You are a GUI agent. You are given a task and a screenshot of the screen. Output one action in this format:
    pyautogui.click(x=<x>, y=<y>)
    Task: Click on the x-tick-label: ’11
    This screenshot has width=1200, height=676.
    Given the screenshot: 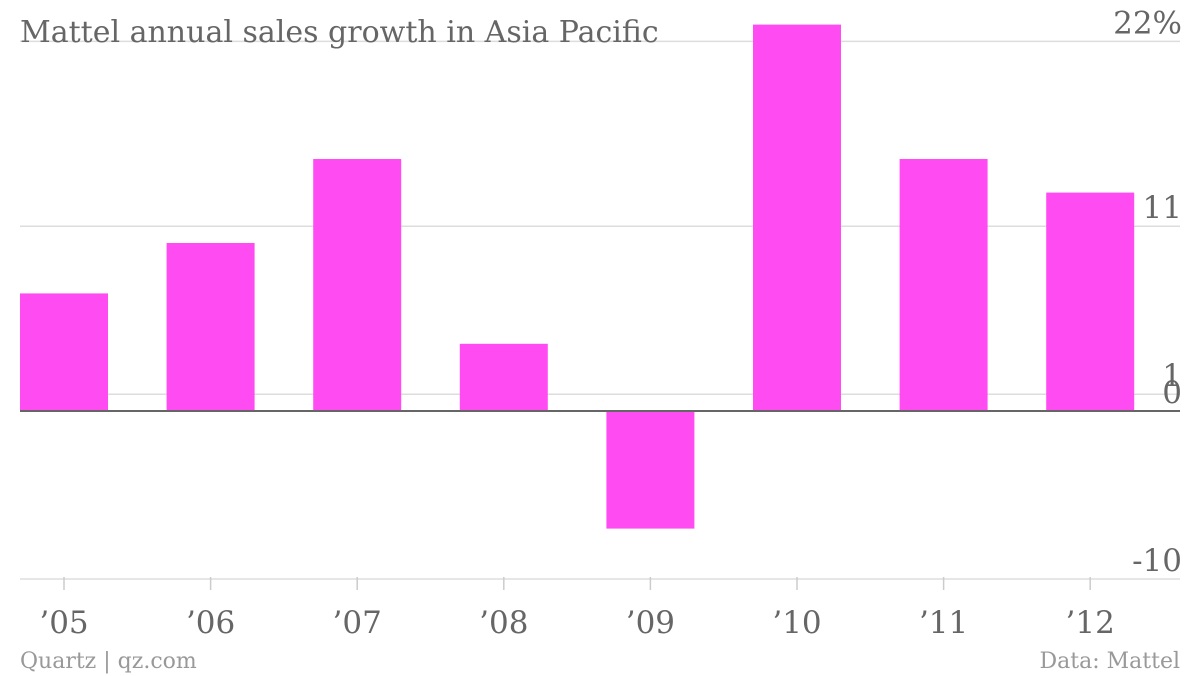 What is the action you would take?
    pyautogui.click(x=943, y=623)
    